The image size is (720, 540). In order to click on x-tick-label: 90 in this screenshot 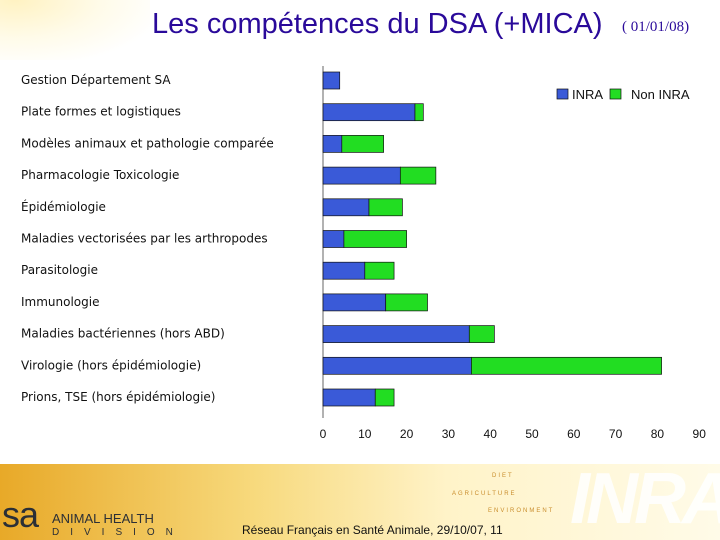, I will do `click(700, 434)`.